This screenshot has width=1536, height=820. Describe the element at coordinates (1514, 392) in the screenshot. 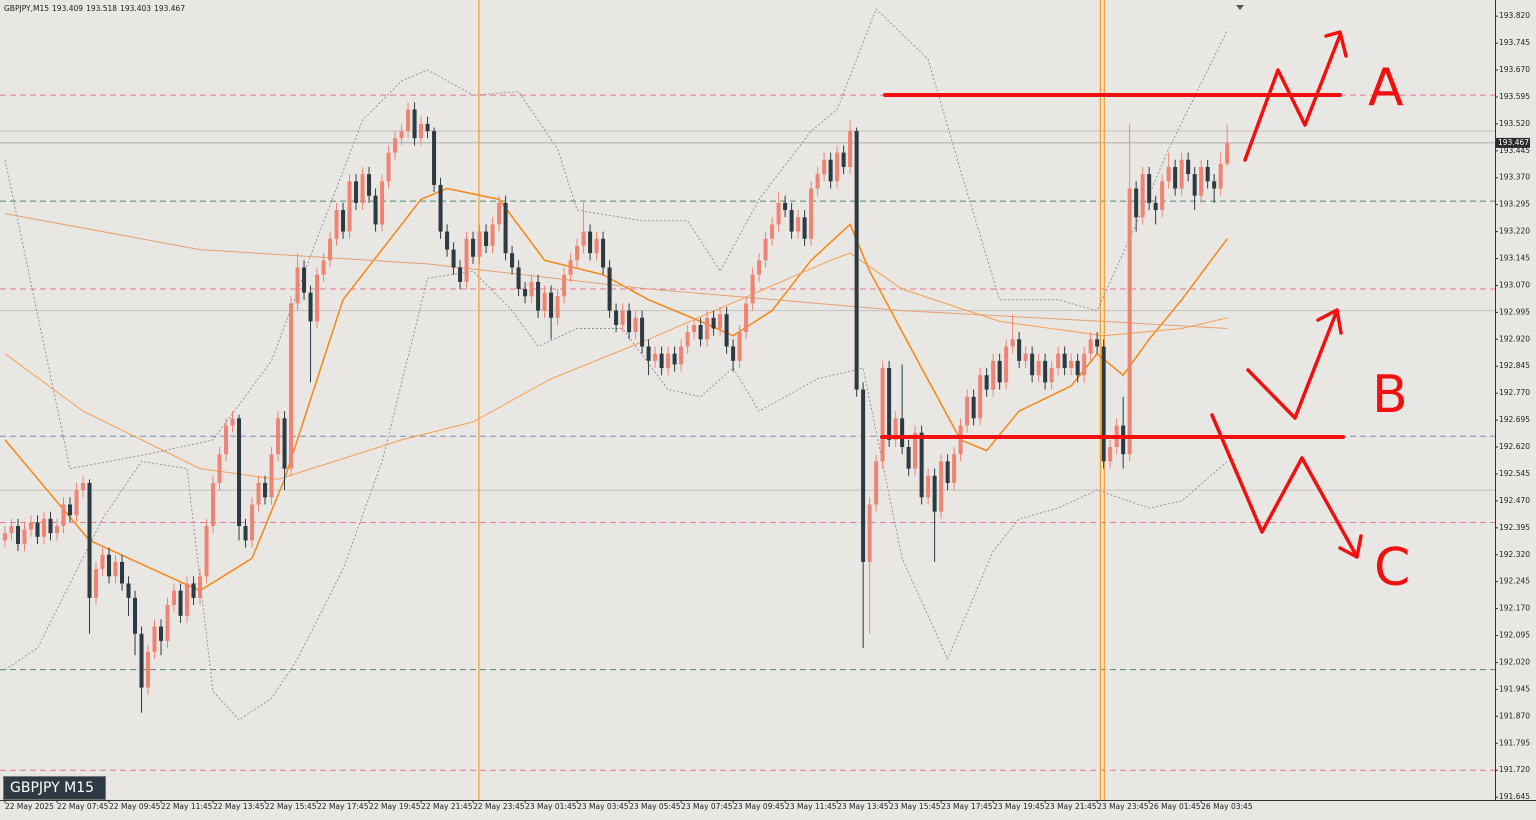

I see `y-tick-label: 192.770` at that location.